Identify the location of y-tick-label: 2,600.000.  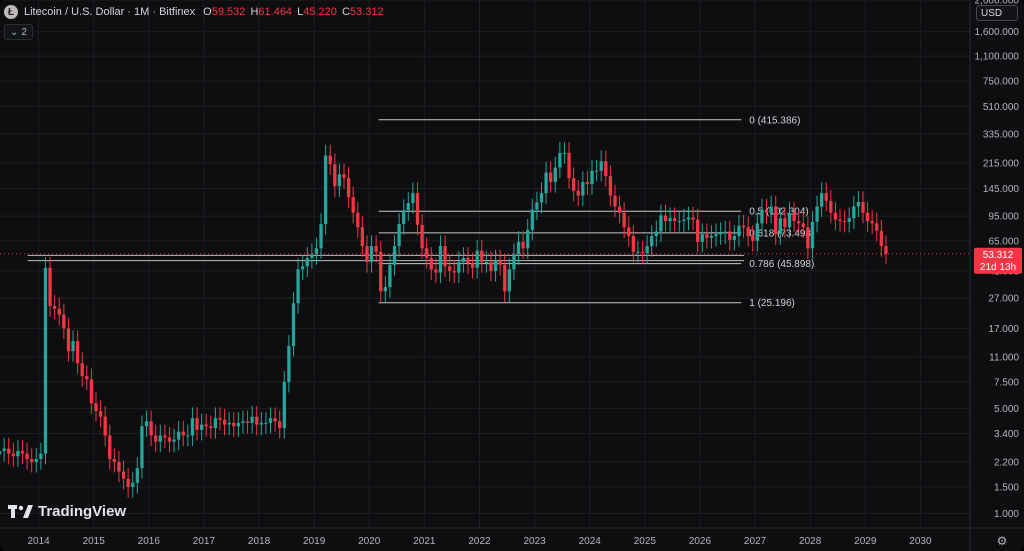
(997, 3).